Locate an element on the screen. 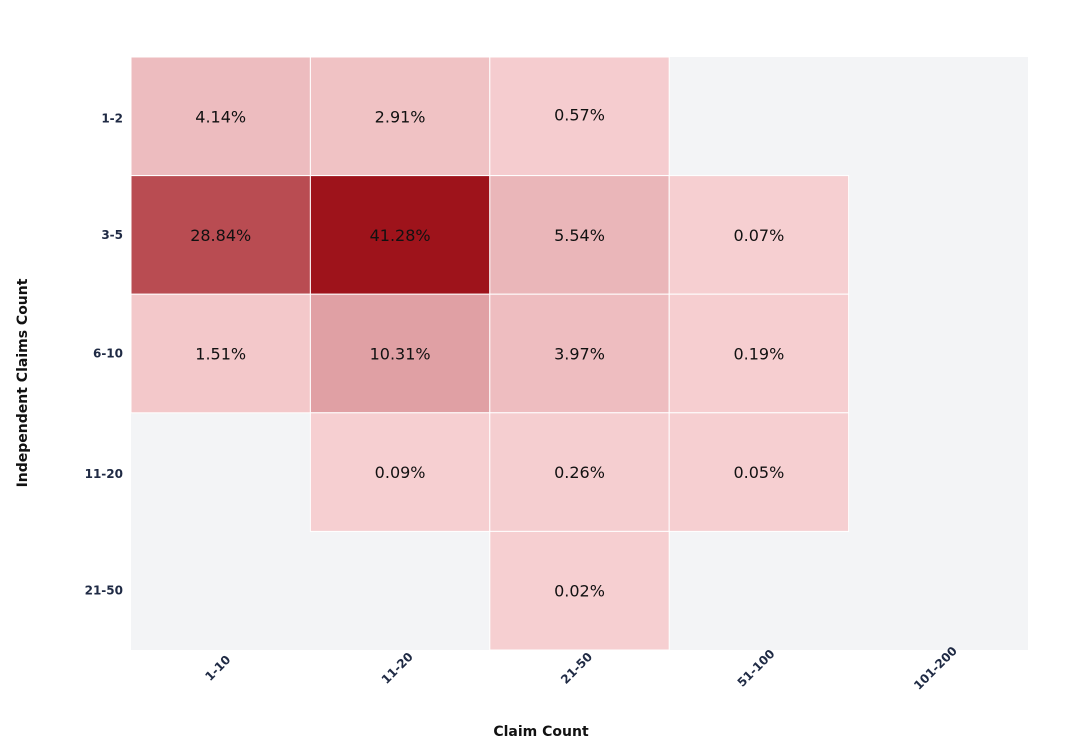 The height and width of the screenshot is (750, 1080). x-tick-label: 11-20 is located at coordinates (397, 668).